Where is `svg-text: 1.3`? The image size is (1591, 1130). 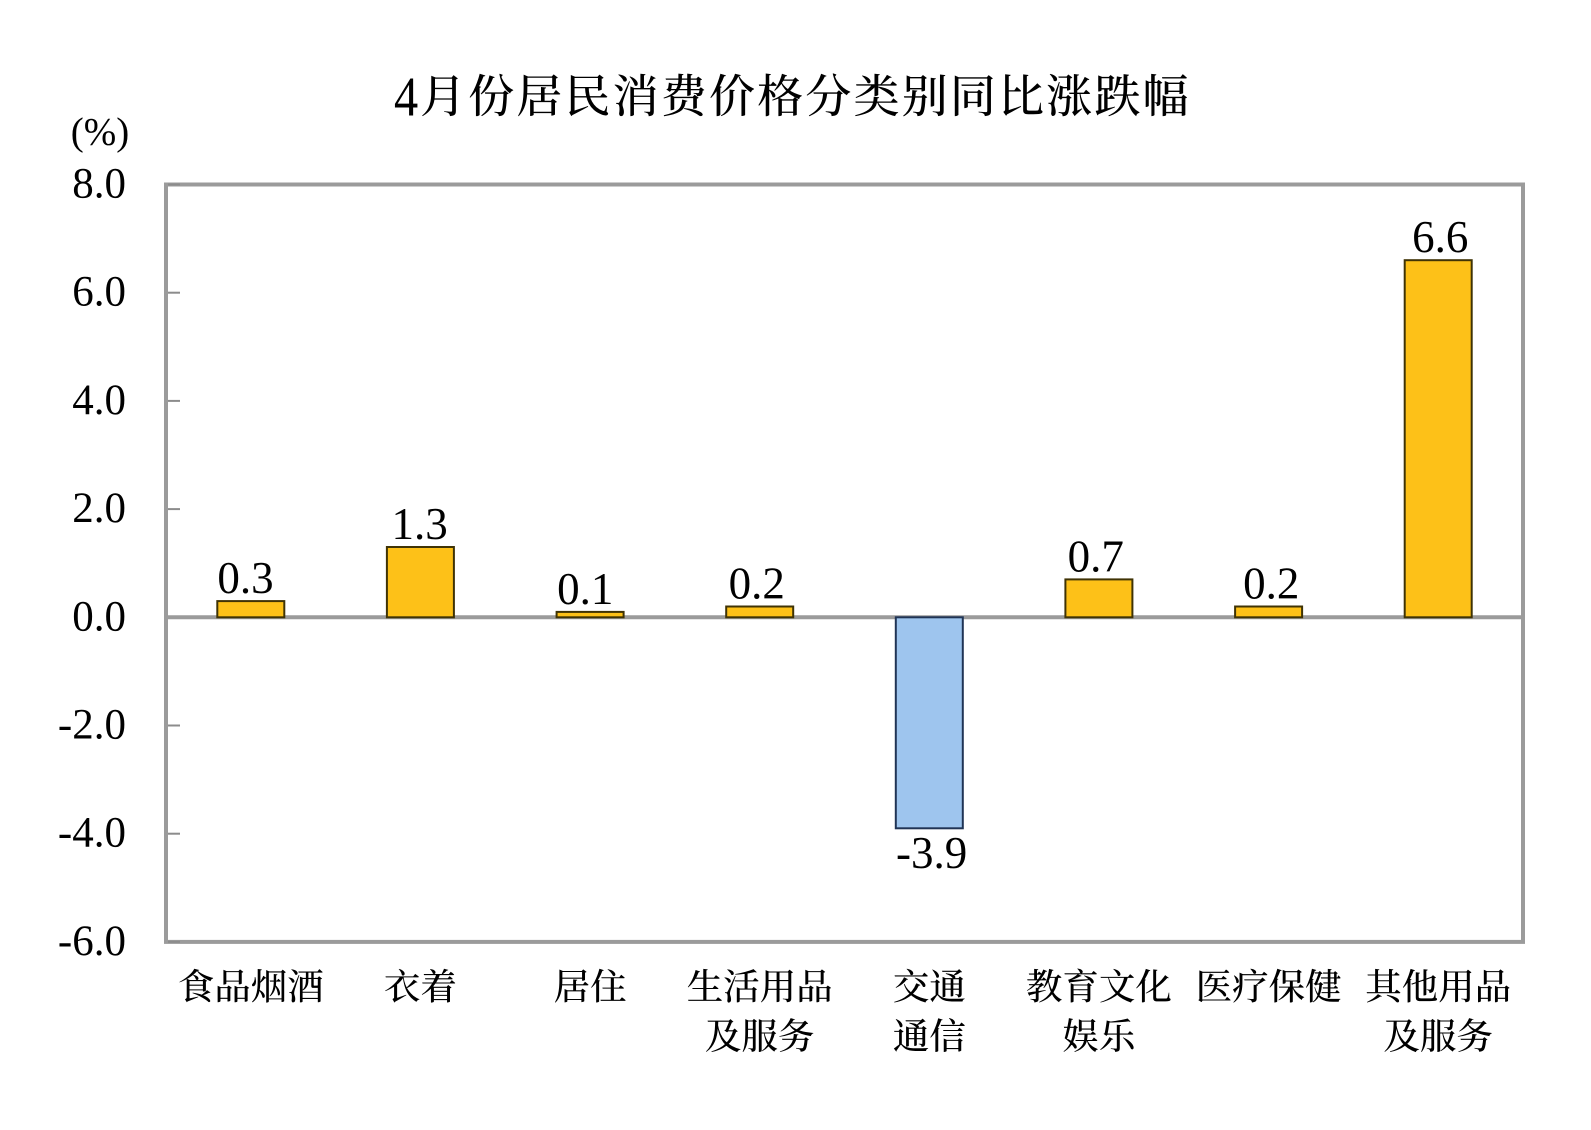
svg-text: 1.3 is located at coordinates (419, 524).